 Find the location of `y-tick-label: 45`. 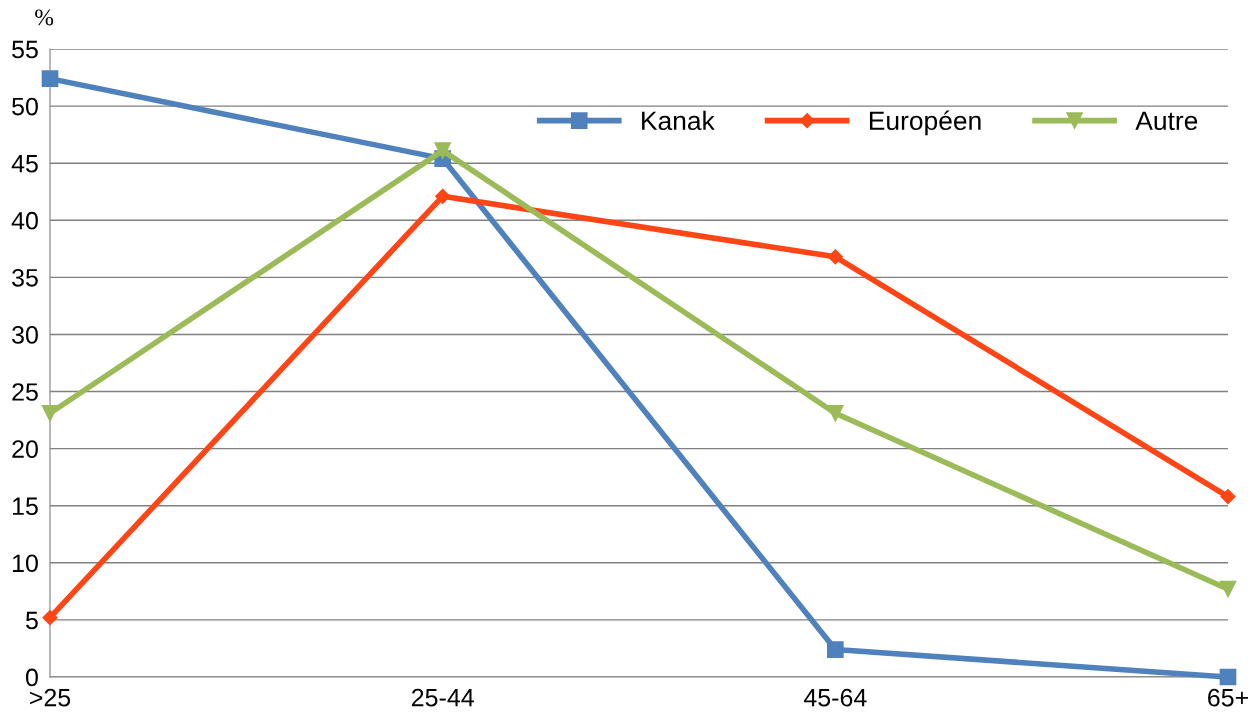

y-tick-label: 45 is located at coordinates (24, 164).